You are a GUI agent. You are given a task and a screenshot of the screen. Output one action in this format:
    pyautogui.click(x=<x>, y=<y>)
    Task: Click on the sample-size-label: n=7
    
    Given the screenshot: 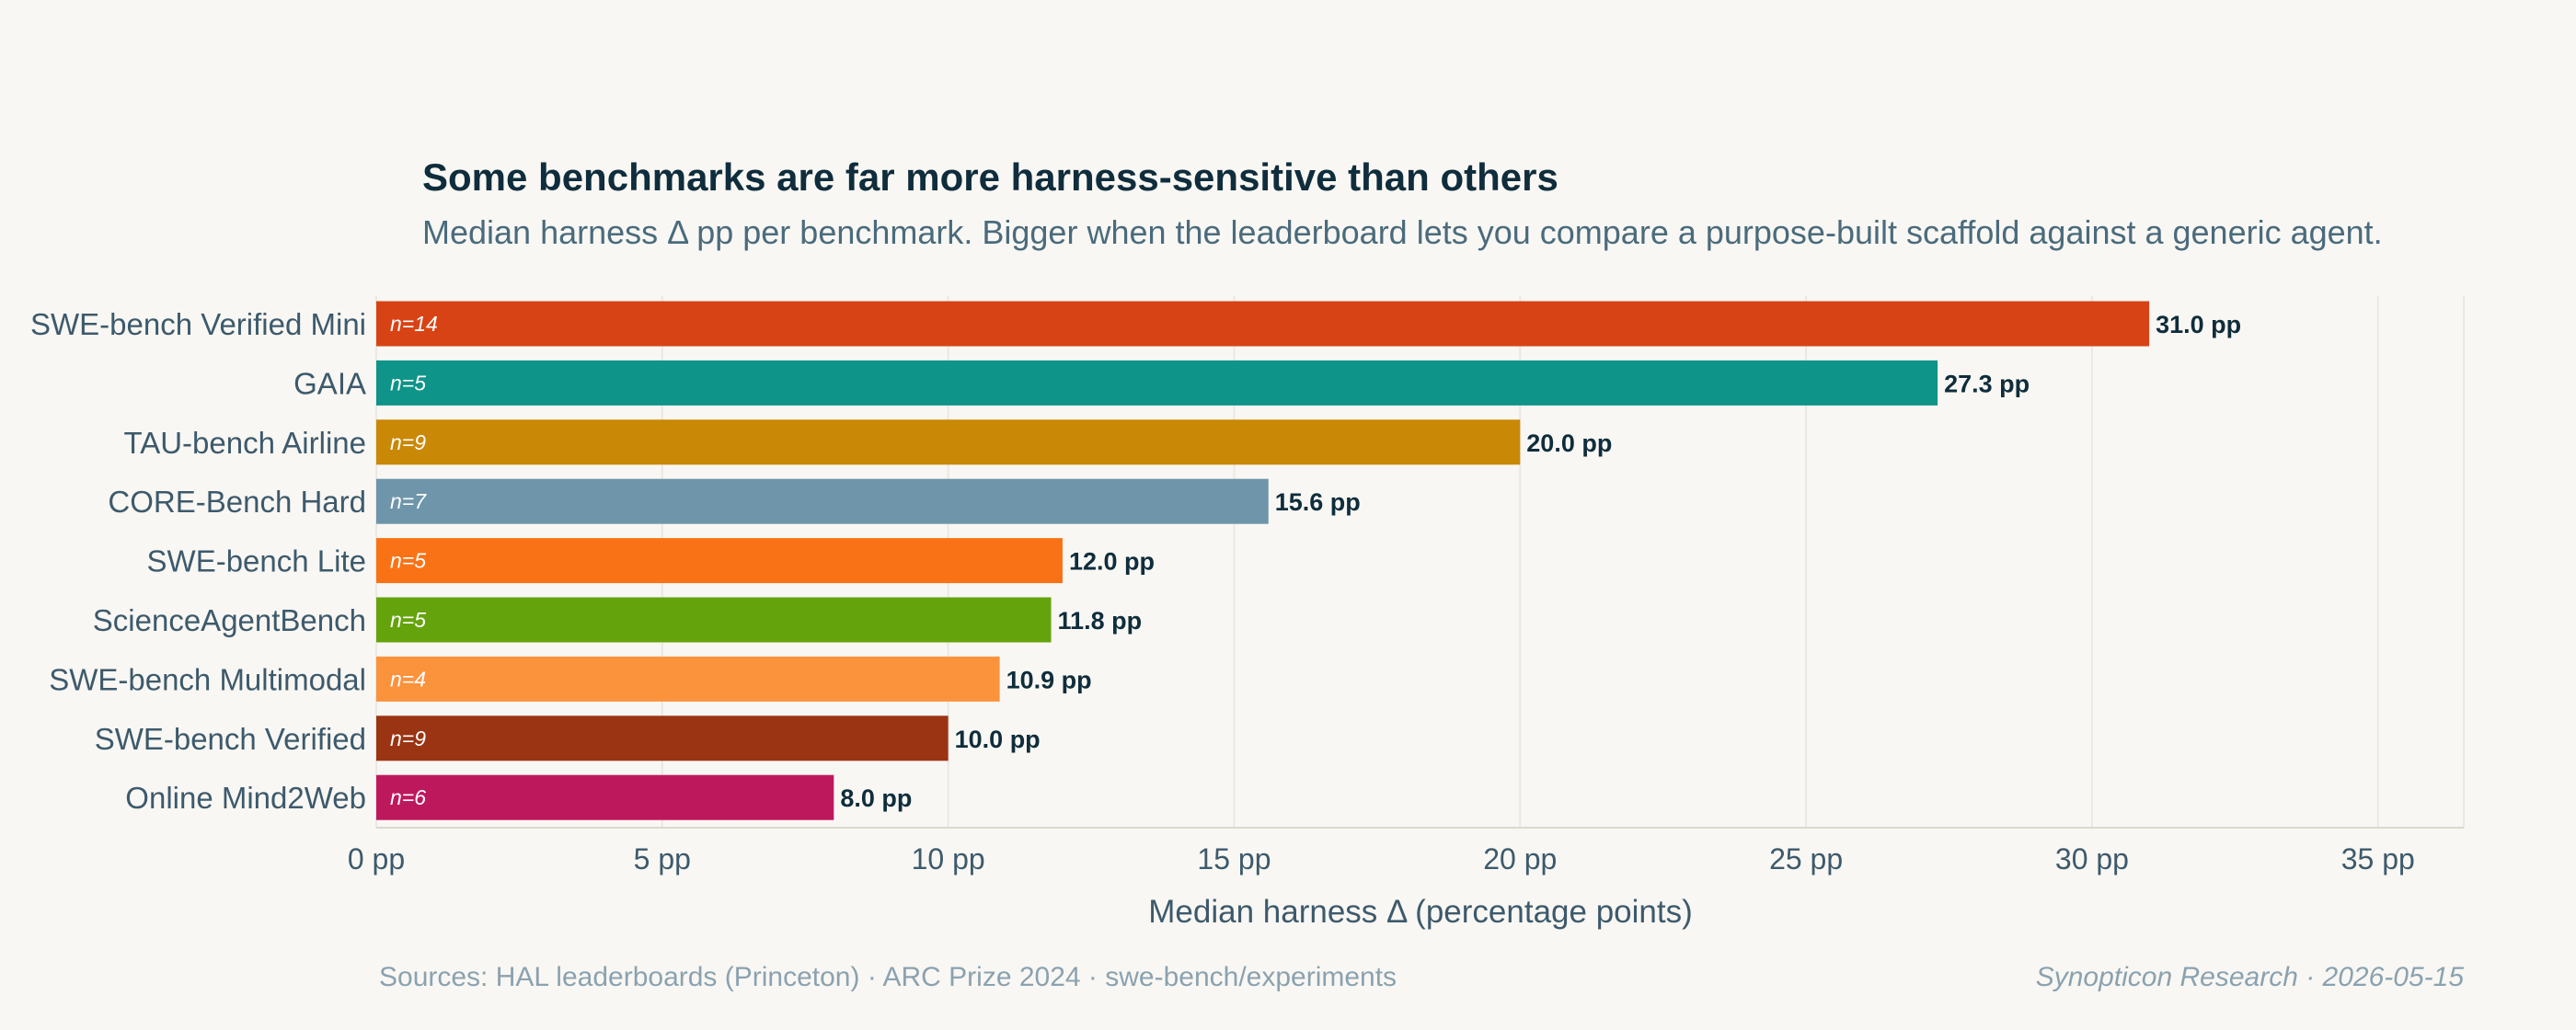 What is the action you would take?
    pyautogui.click(x=408, y=501)
    